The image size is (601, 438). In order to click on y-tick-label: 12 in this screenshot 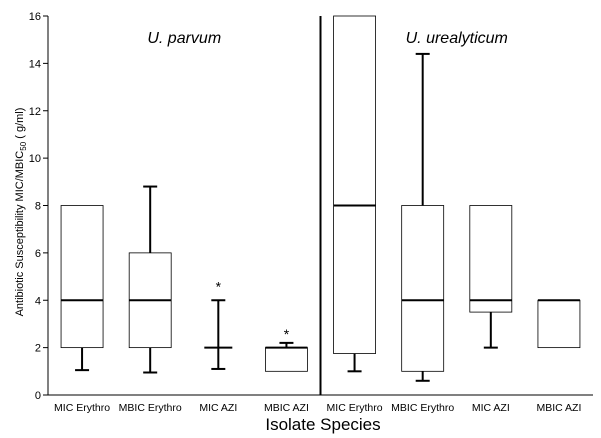, I will do `click(35, 112)`.